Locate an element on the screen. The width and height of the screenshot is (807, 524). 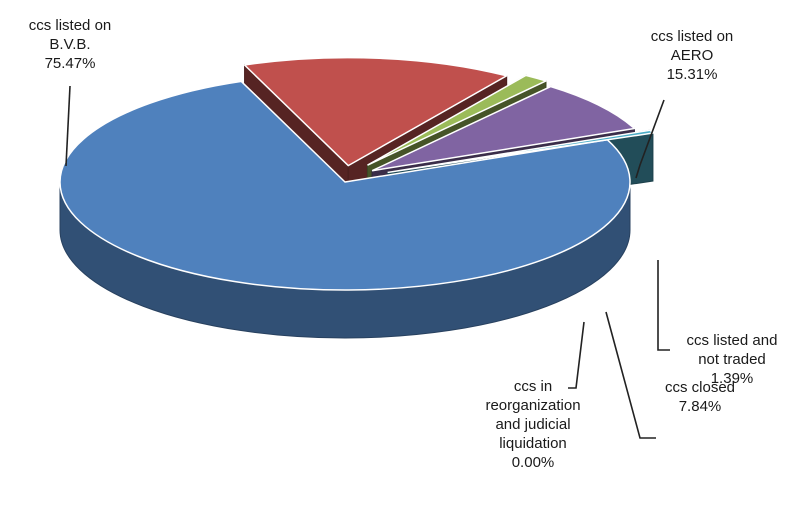
slice-aero is located at coordinates (375, 111).